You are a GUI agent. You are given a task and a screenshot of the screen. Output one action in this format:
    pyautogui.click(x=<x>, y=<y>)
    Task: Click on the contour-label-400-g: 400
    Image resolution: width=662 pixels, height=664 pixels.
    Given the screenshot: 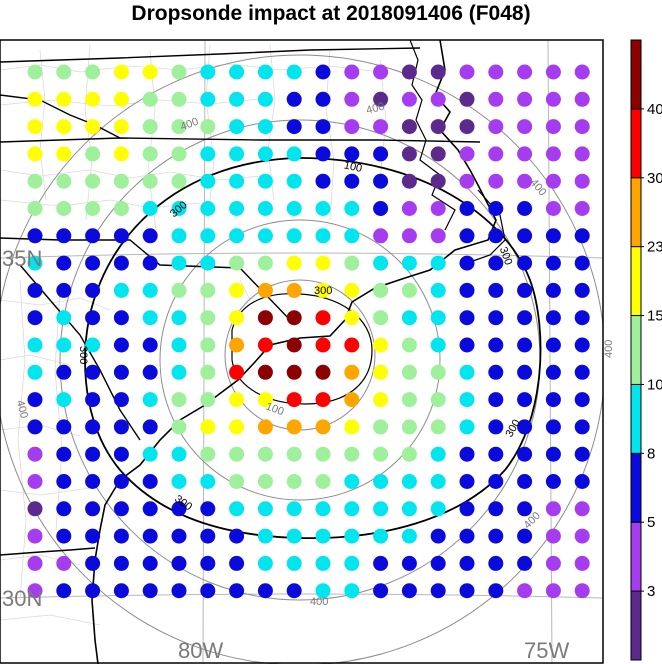 What is the action you would take?
    pyautogui.click(x=22, y=409)
    